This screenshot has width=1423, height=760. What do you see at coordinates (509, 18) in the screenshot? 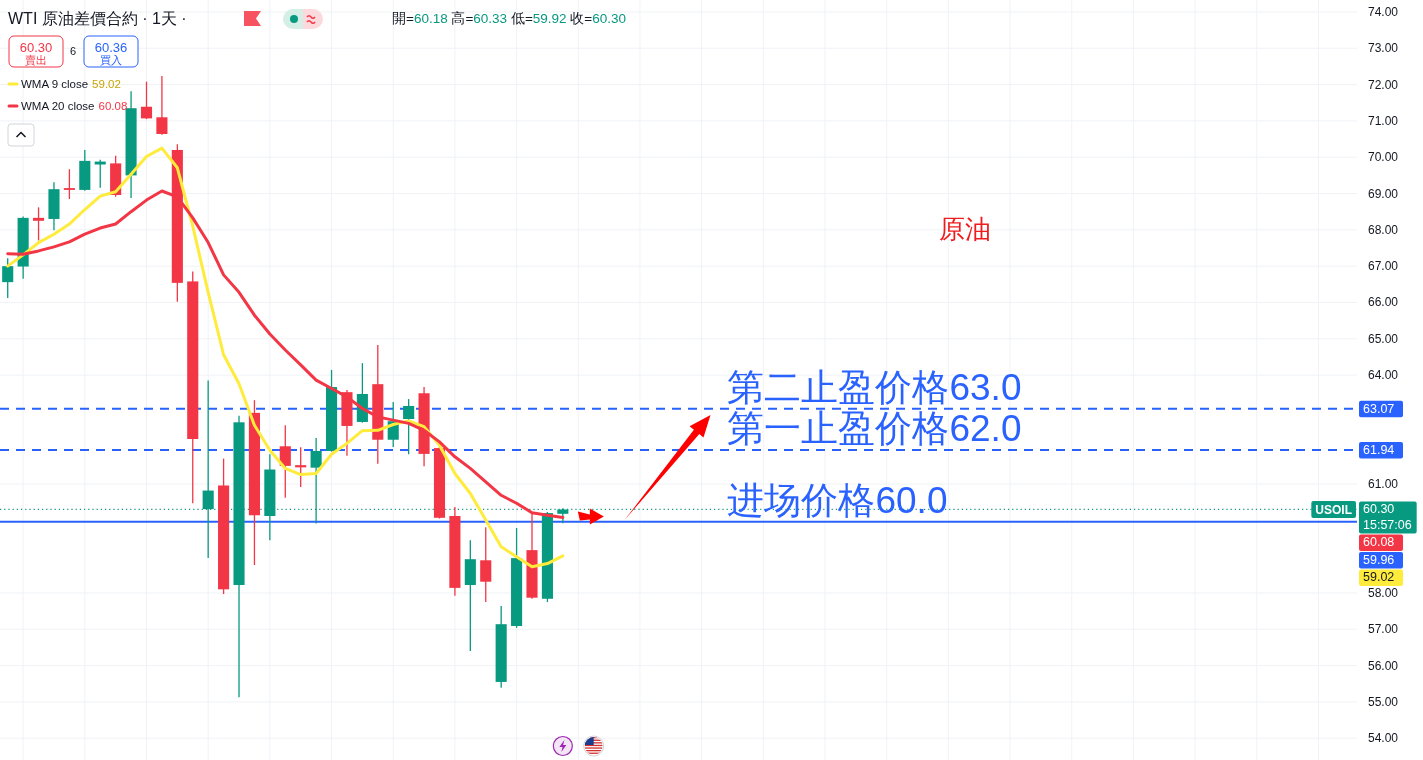
I see `ohlc-readout: 開=60.18 高=60.33 低=59.92 收=60.30` at bounding box center [509, 18].